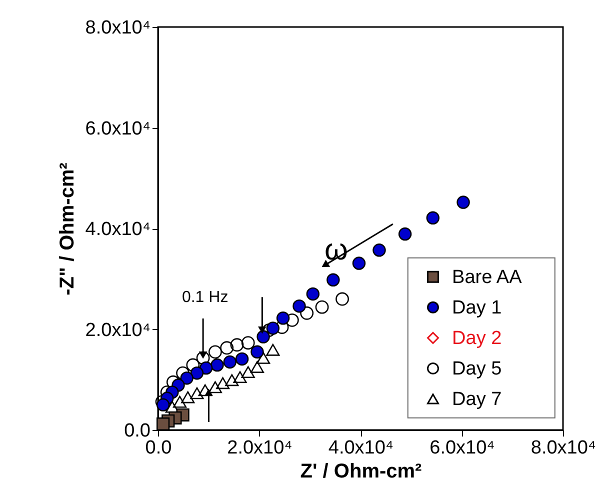  Describe the element at coordinates (205, 297) in the screenshot. I see `annotation: 0.1 Hz` at that location.